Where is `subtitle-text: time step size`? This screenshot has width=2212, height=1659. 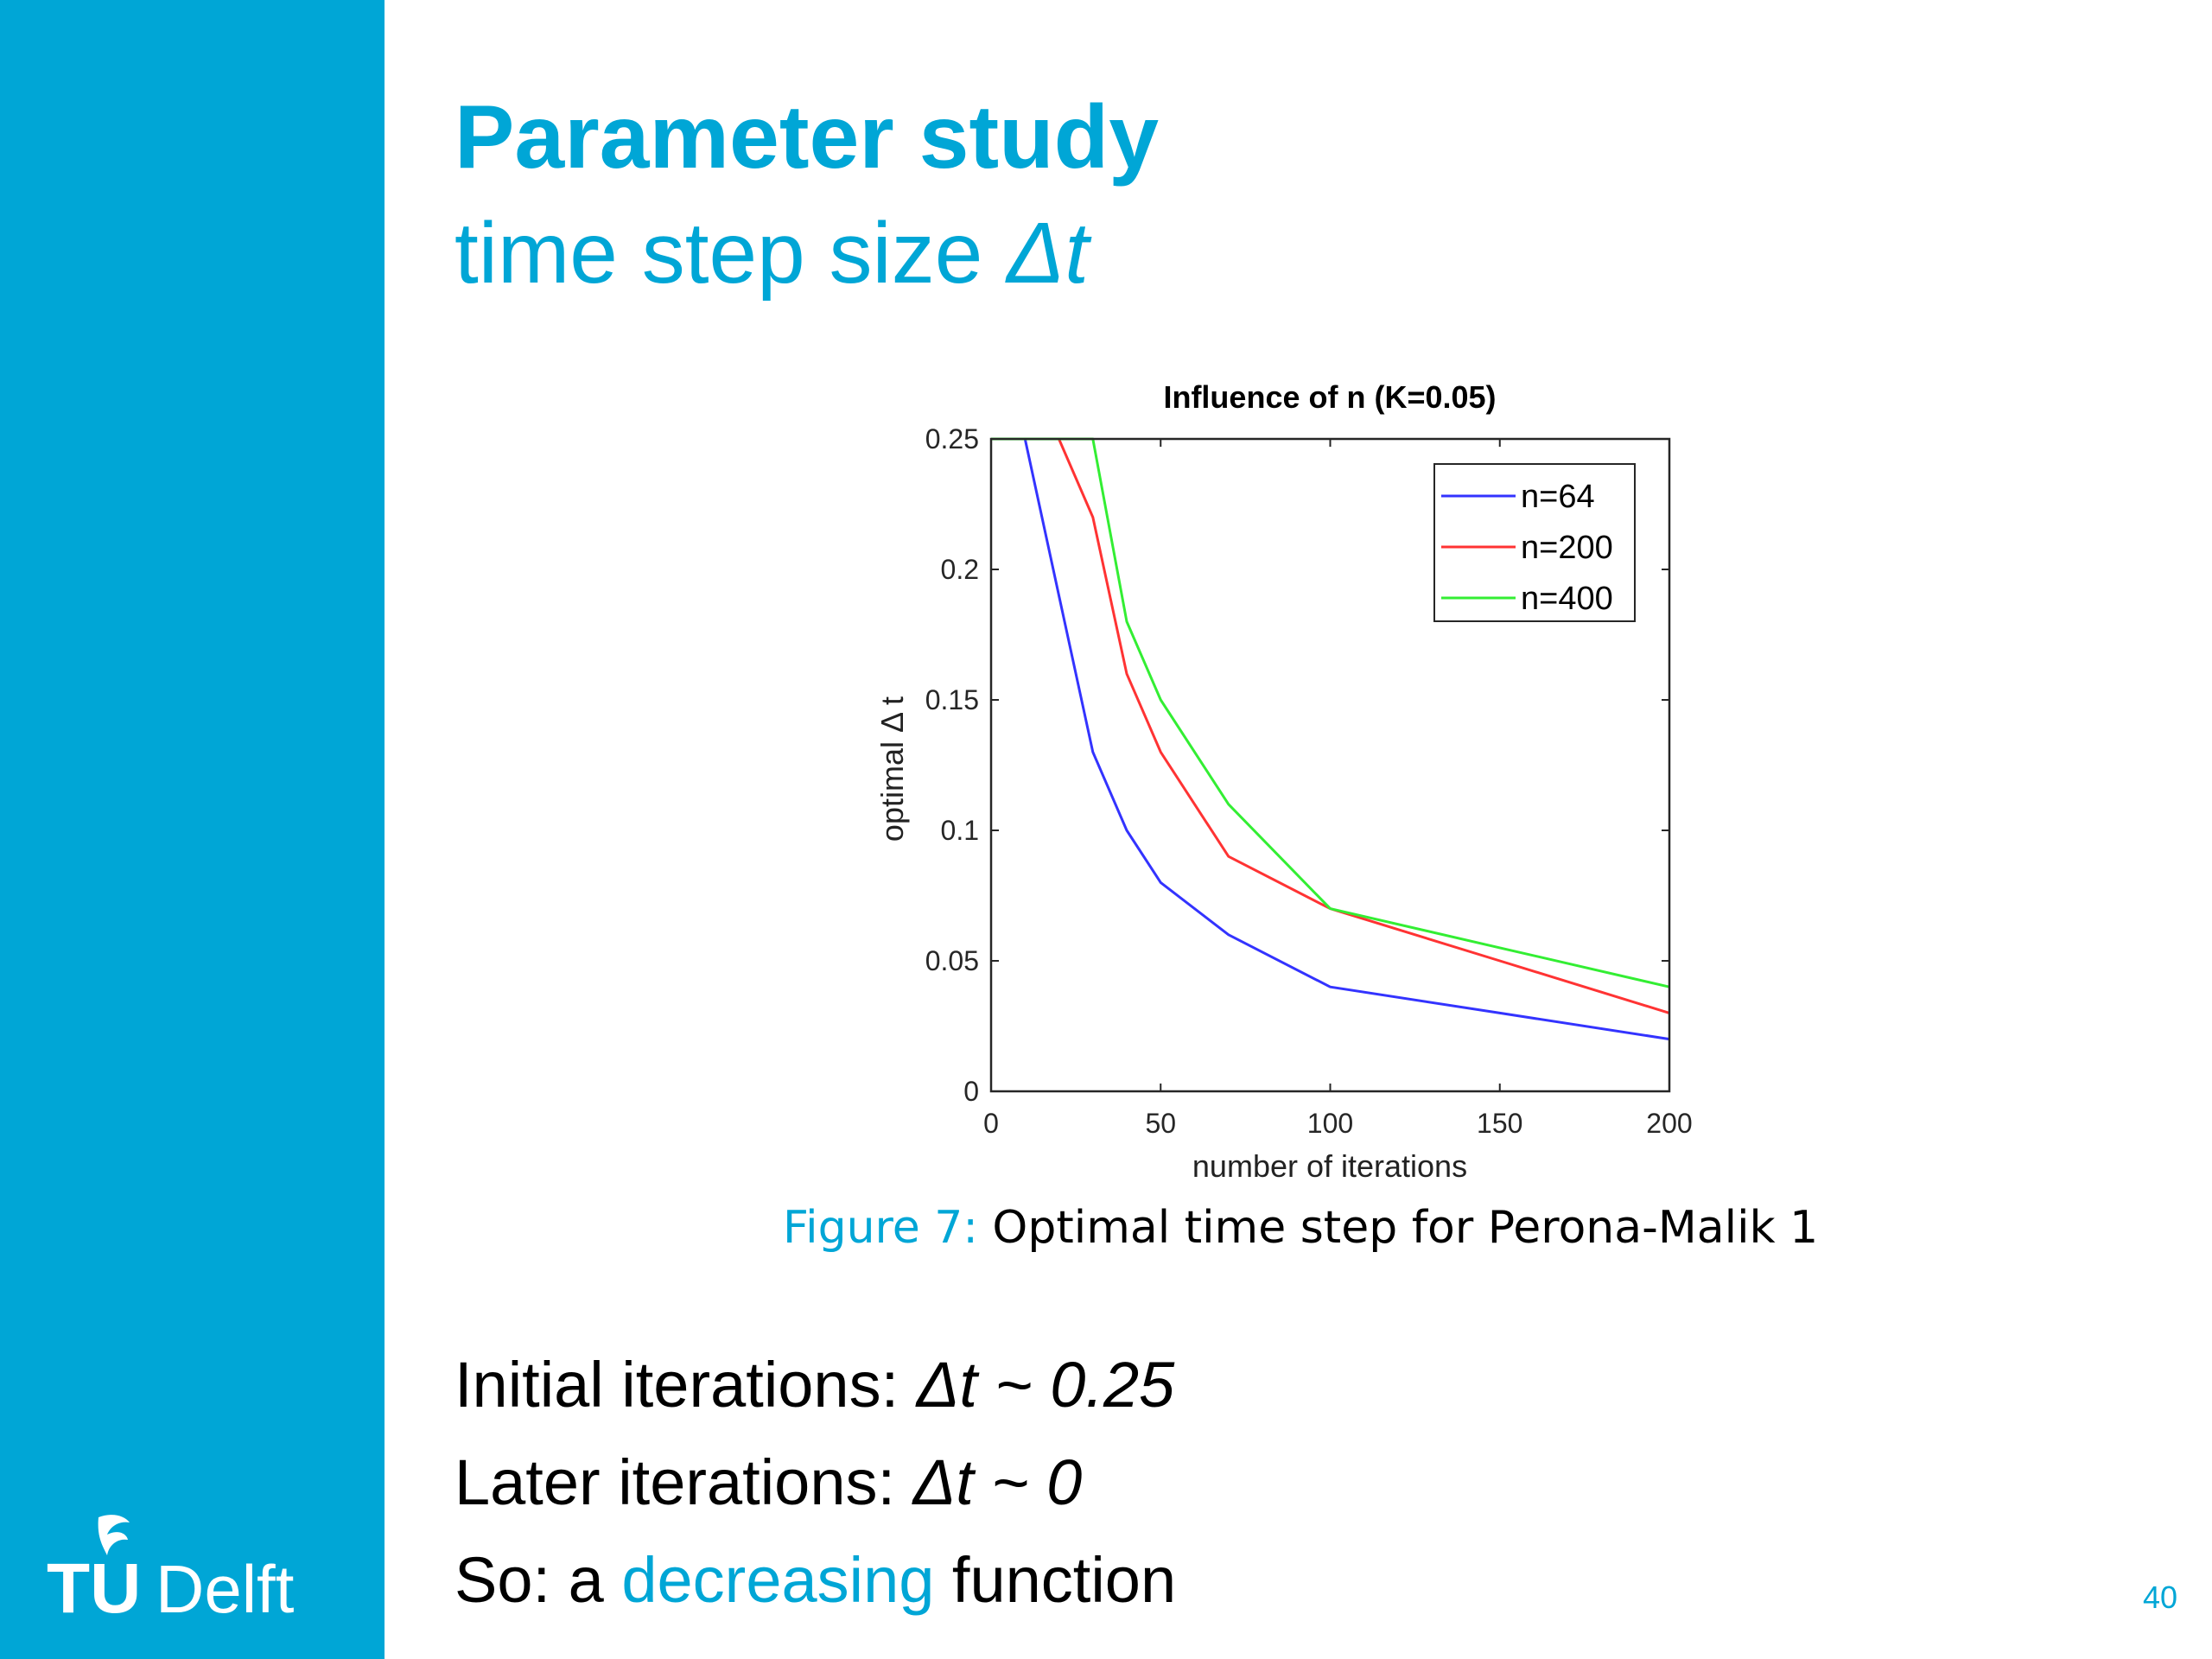 subtitle-text: time step size is located at coordinates (730, 253).